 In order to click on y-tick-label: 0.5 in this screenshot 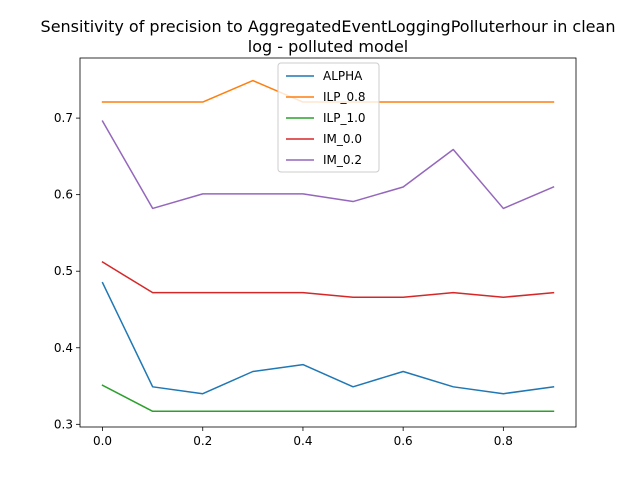, I will do `click(63, 271)`.